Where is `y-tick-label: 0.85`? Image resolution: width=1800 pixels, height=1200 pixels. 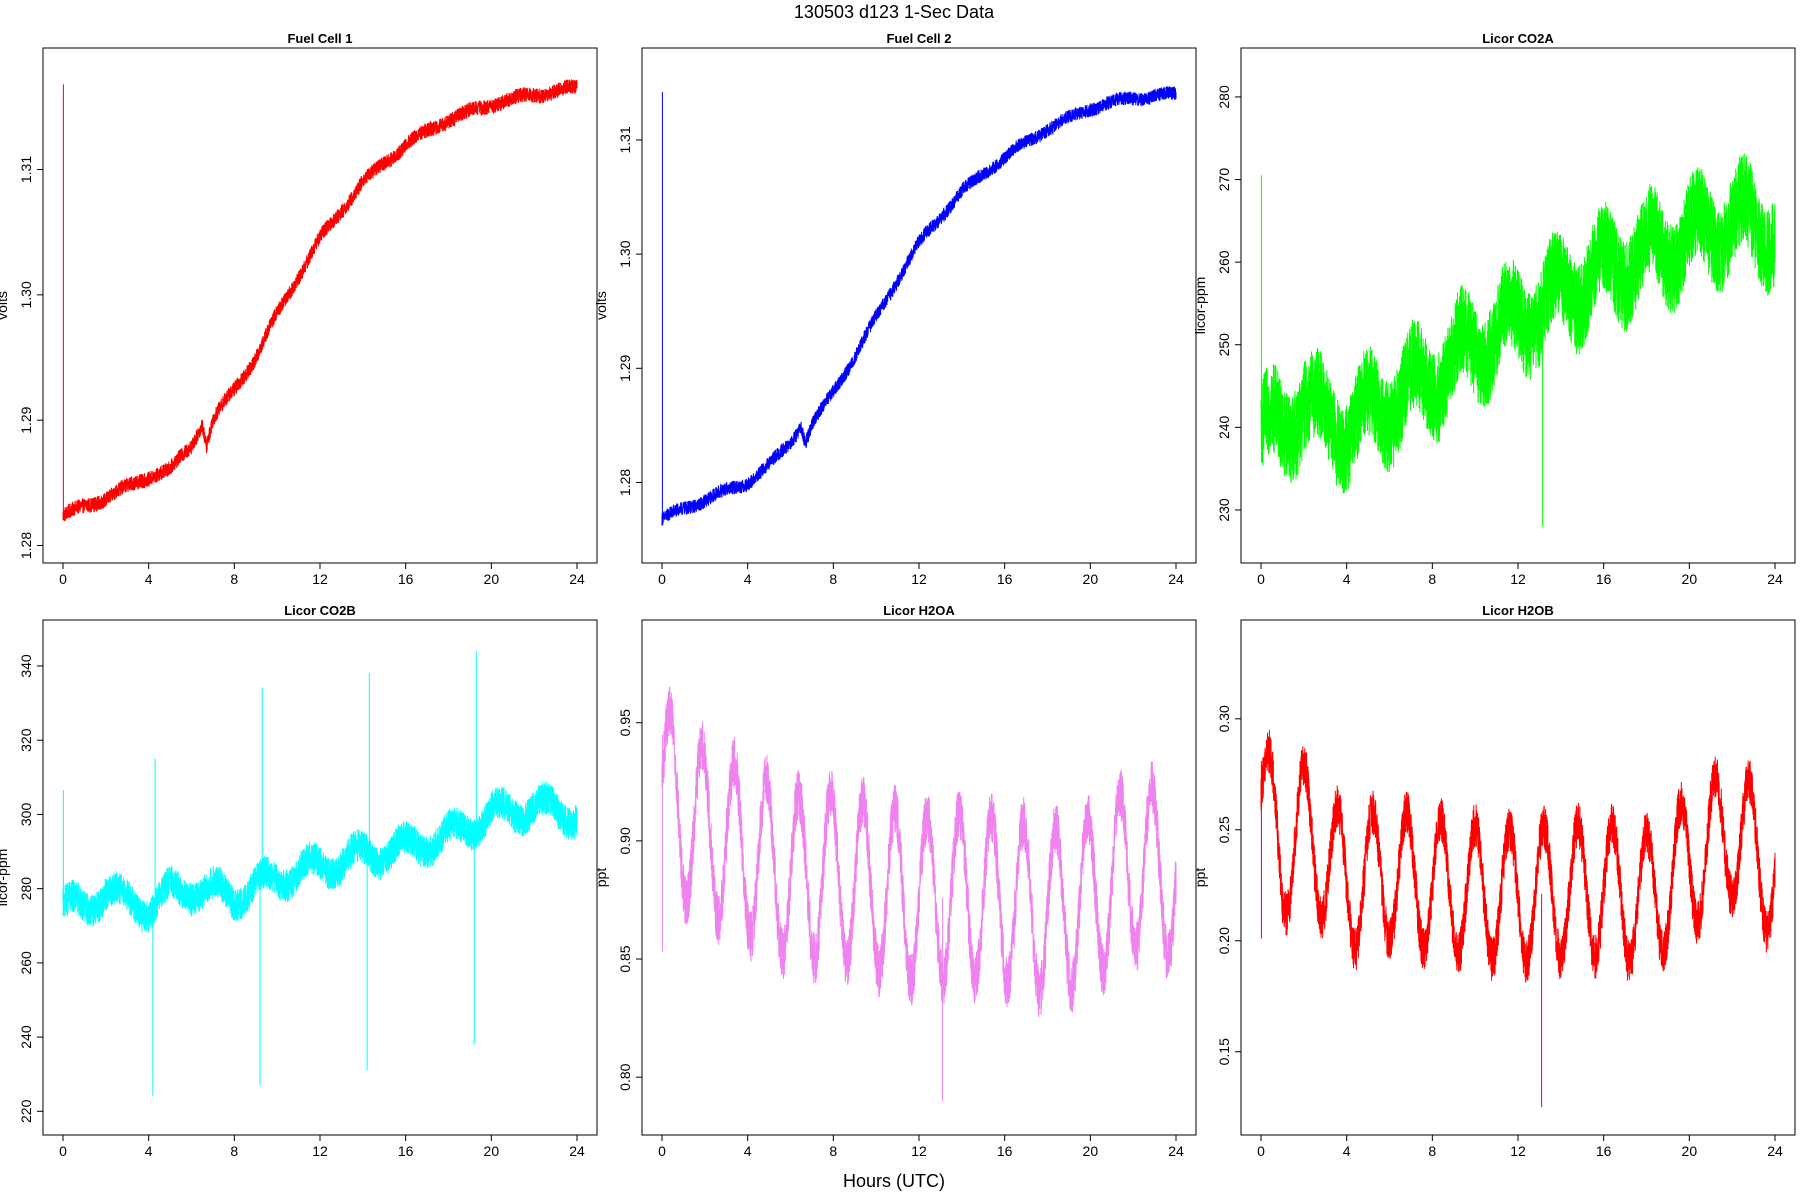
y-tick-label: 0.85 is located at coordinates (625, 958).